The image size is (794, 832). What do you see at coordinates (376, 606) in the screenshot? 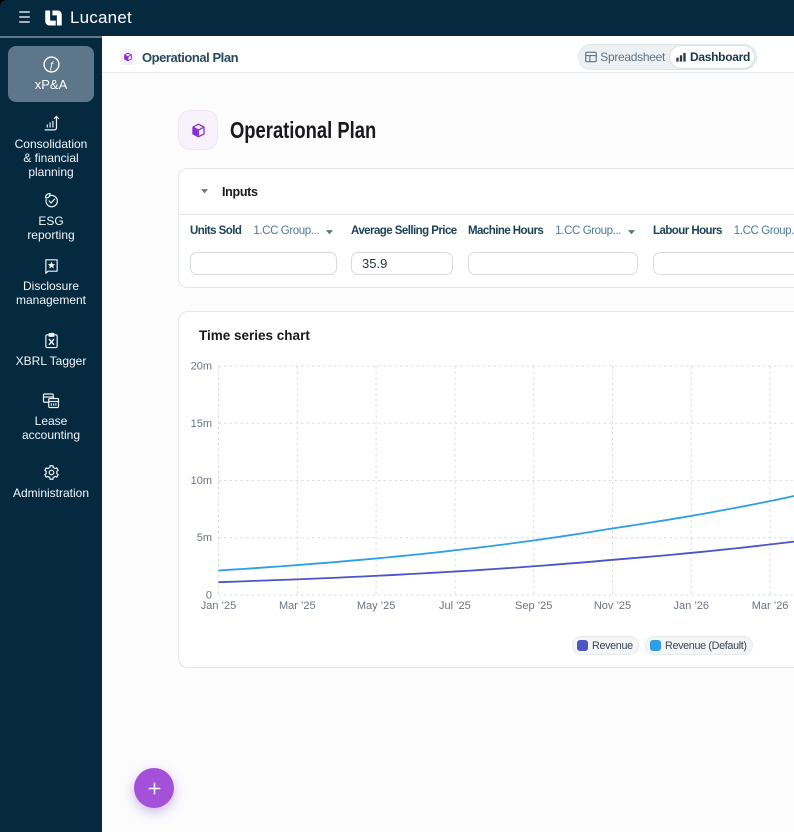
I see `svg-text: May ’25` at bounding box center [376, 606].